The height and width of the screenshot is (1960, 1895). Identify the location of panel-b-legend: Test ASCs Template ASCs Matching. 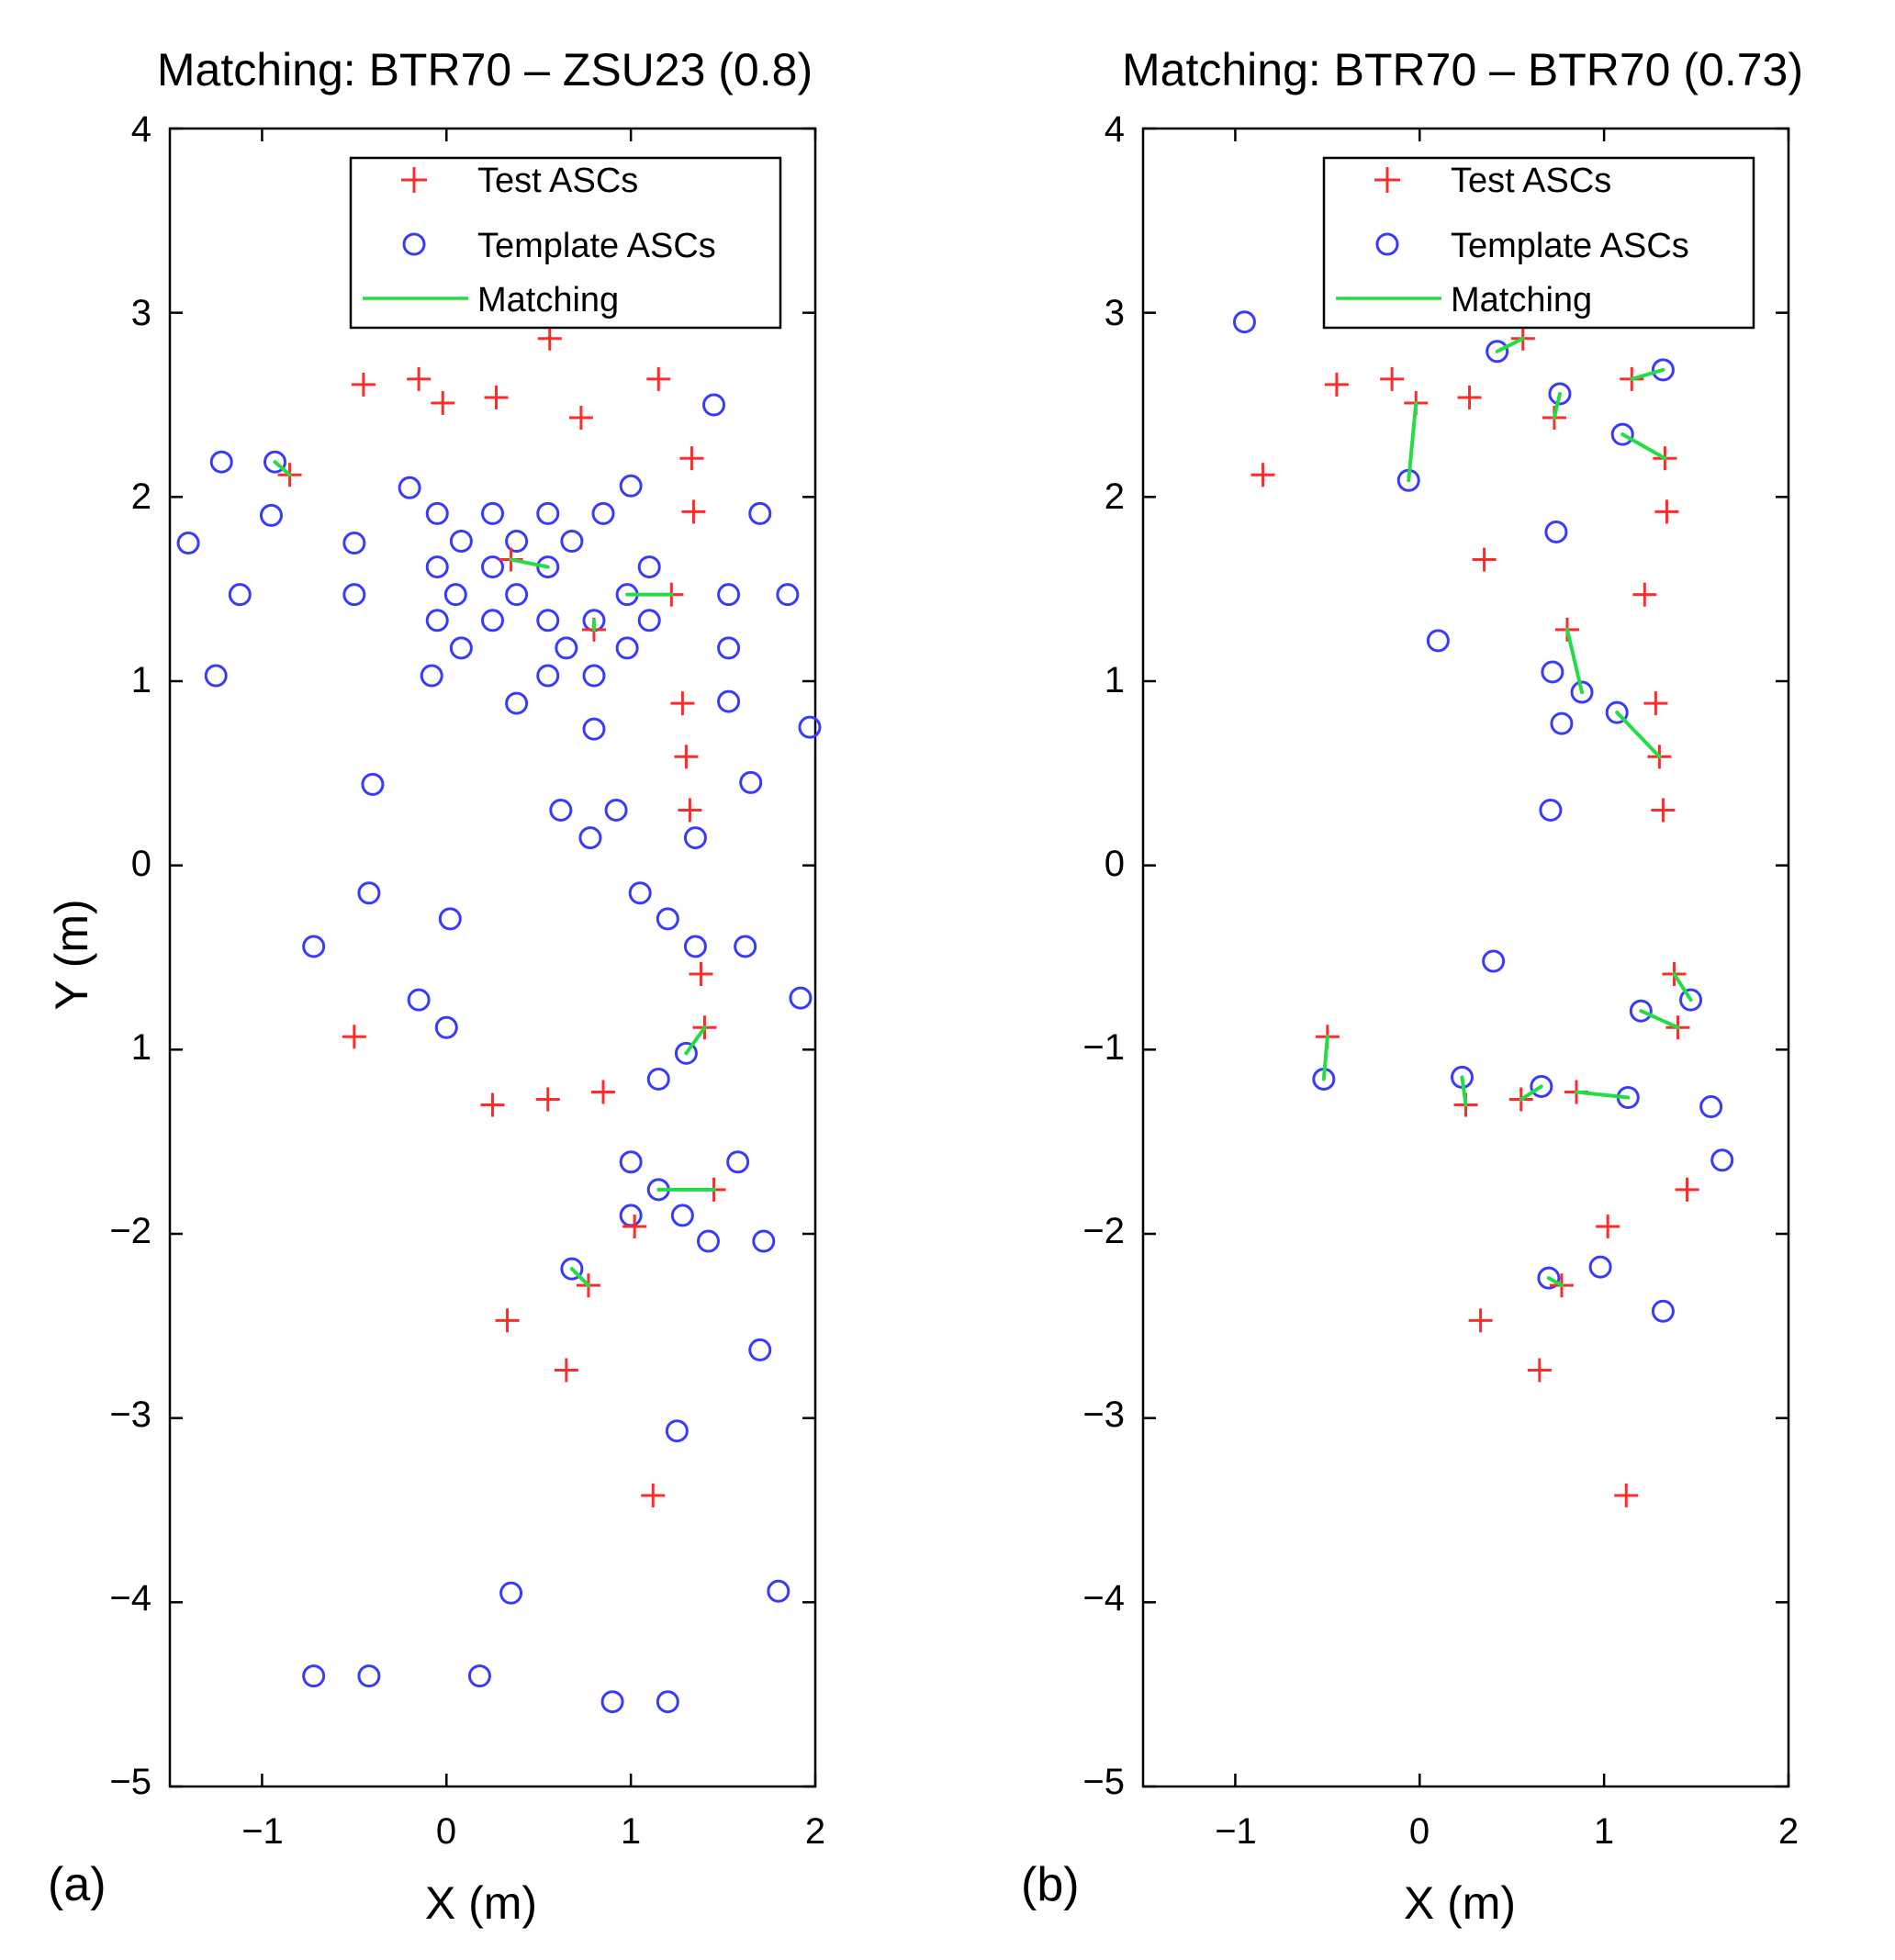
(1538, 243).